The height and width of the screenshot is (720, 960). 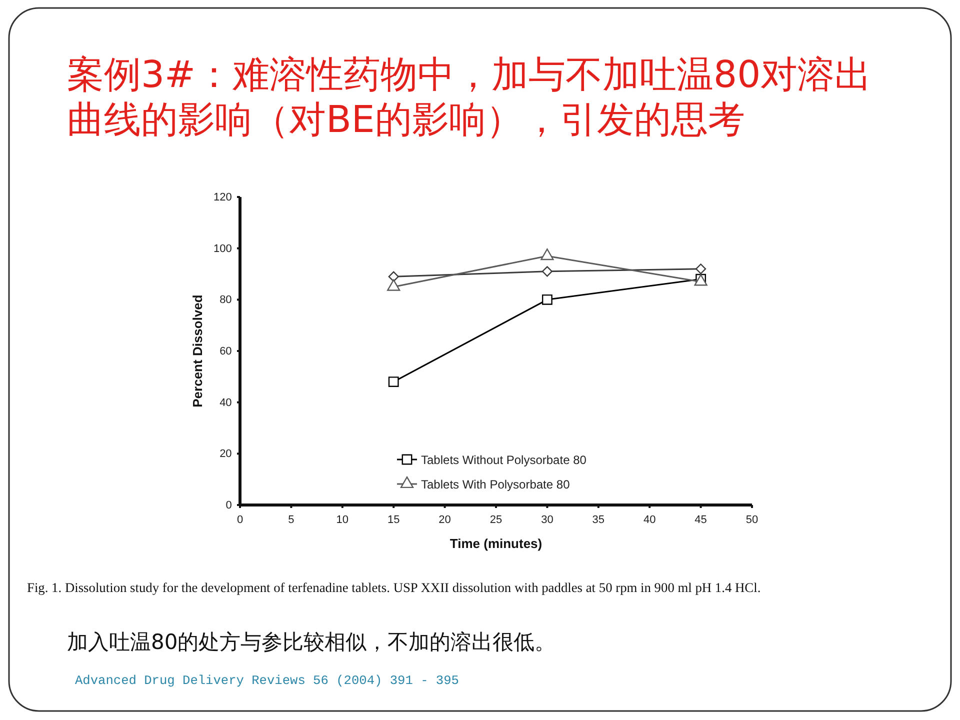 What do you see at coordinates (394, 587) in the screenshot?
I see `caption: Fig. 1. Dissolution study for the development of terfenadine tablets. USP XXII dissolution with paddles at 50 rpm in 900 ml pH 1.4 HCl.` at bounding box center [394, 587].